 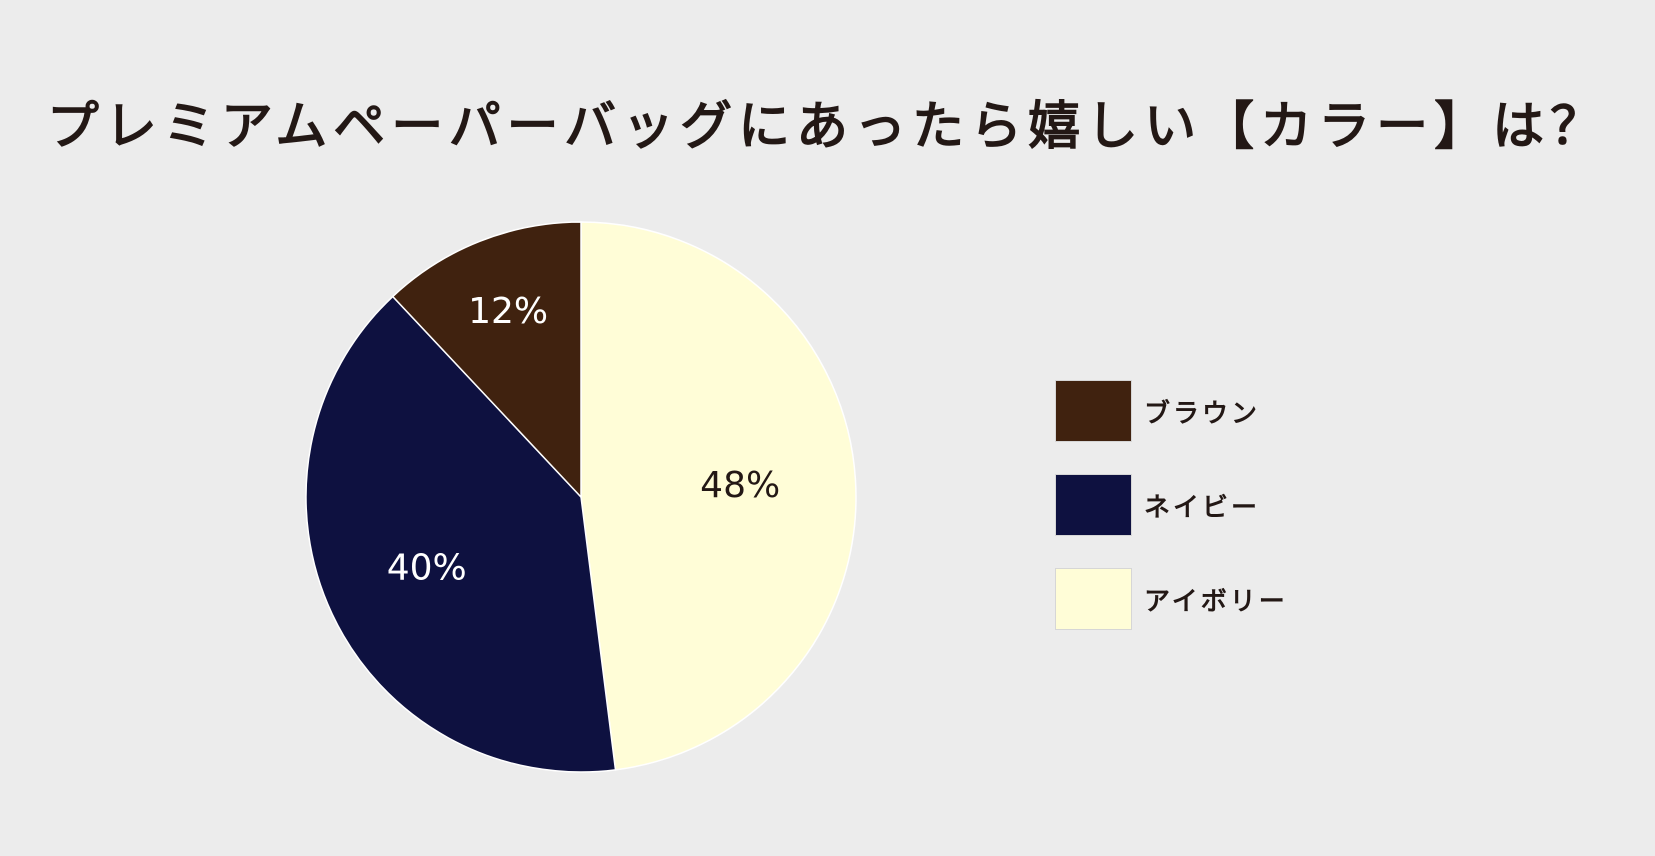 What do you see at coordinates (486, 360) in the screenshot?
I see `pie-slice-brown` at bounding box center [486, 360].